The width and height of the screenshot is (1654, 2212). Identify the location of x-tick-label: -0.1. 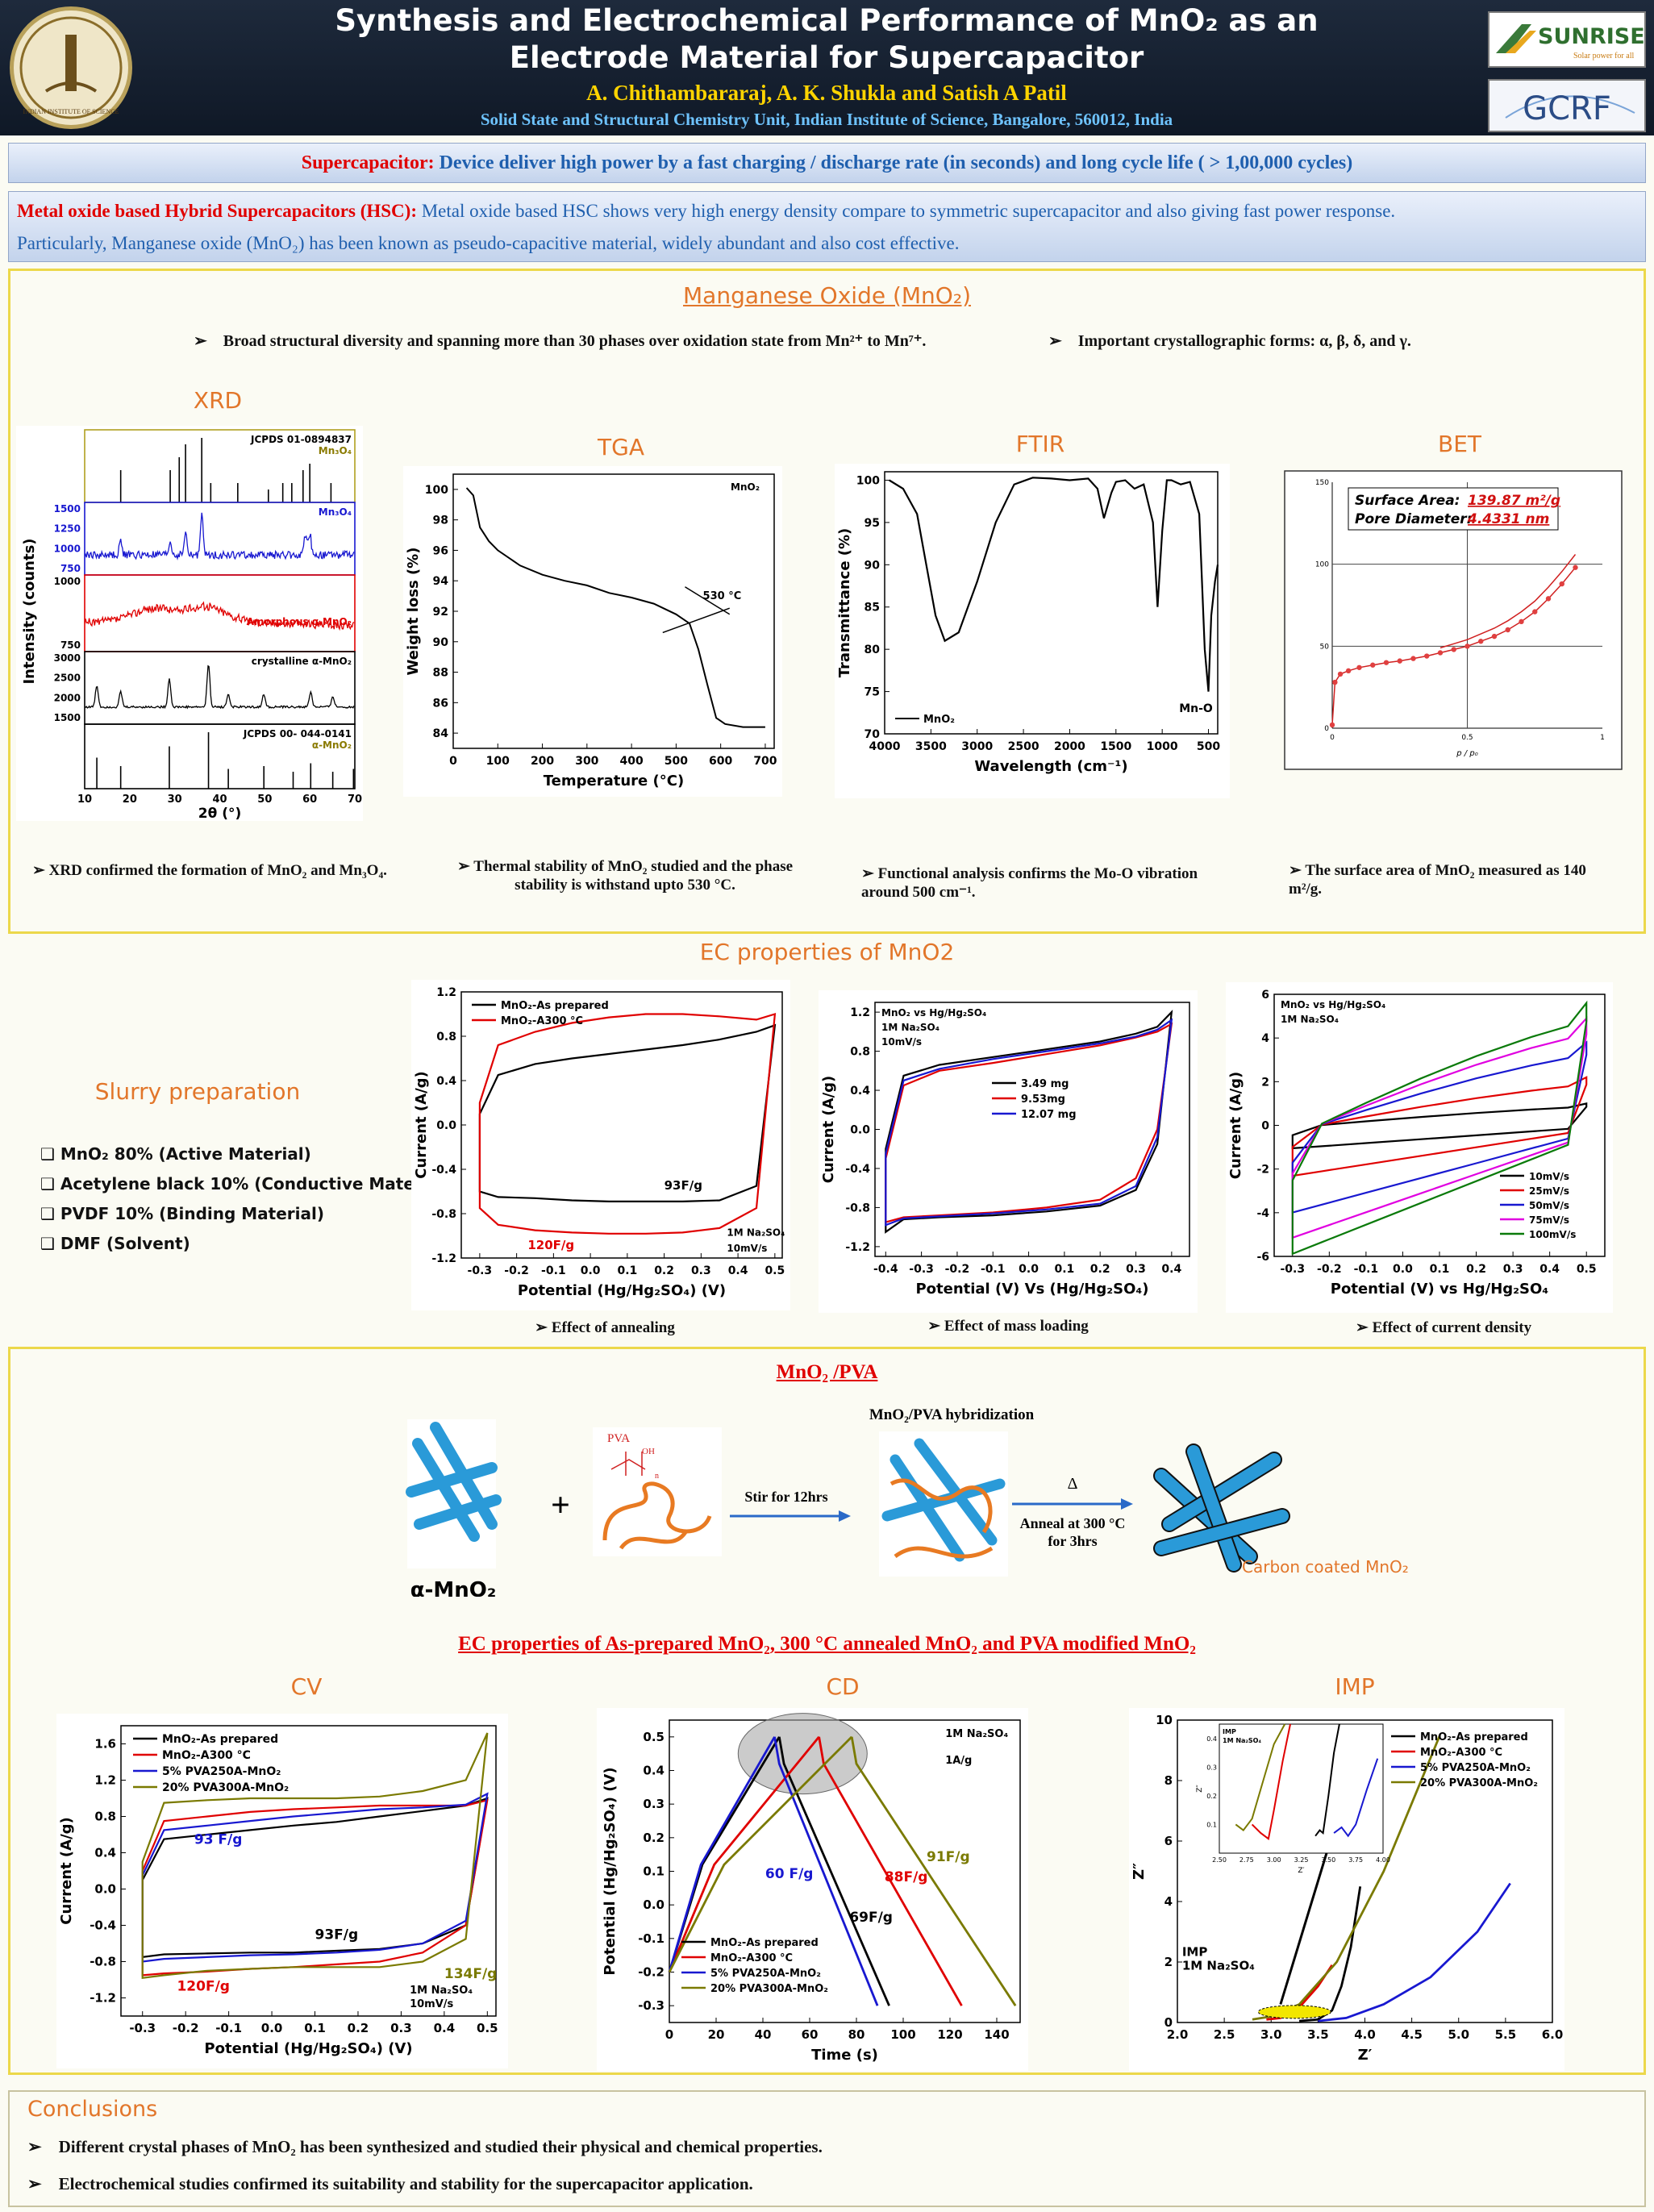
(229, 2028).